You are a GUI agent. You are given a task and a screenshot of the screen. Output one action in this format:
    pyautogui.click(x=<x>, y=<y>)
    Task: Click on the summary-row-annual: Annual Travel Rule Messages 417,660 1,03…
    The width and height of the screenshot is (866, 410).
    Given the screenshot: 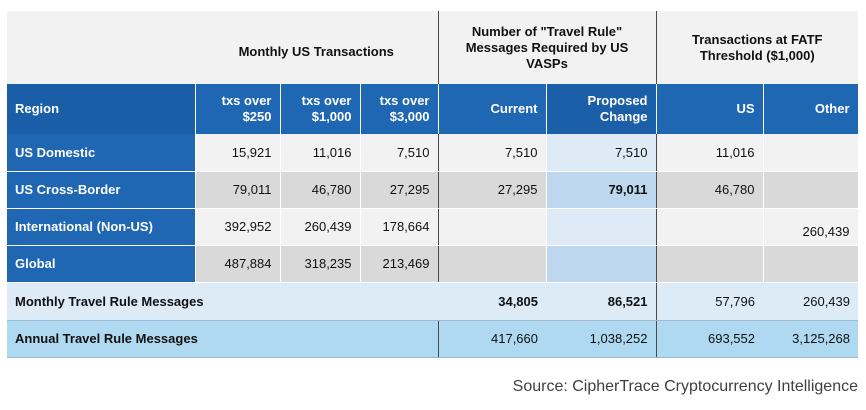 What is the action you would take?
    pyautogui.click(x=432, y=339)
    